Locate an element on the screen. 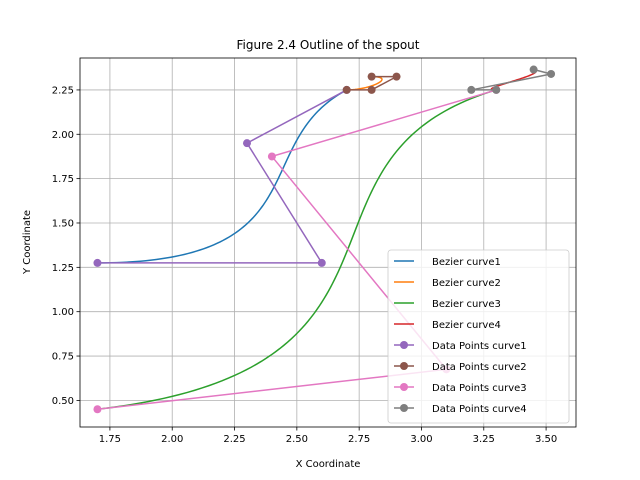  legend-label: Data Points curve3 is located at coordinates (479, 388).